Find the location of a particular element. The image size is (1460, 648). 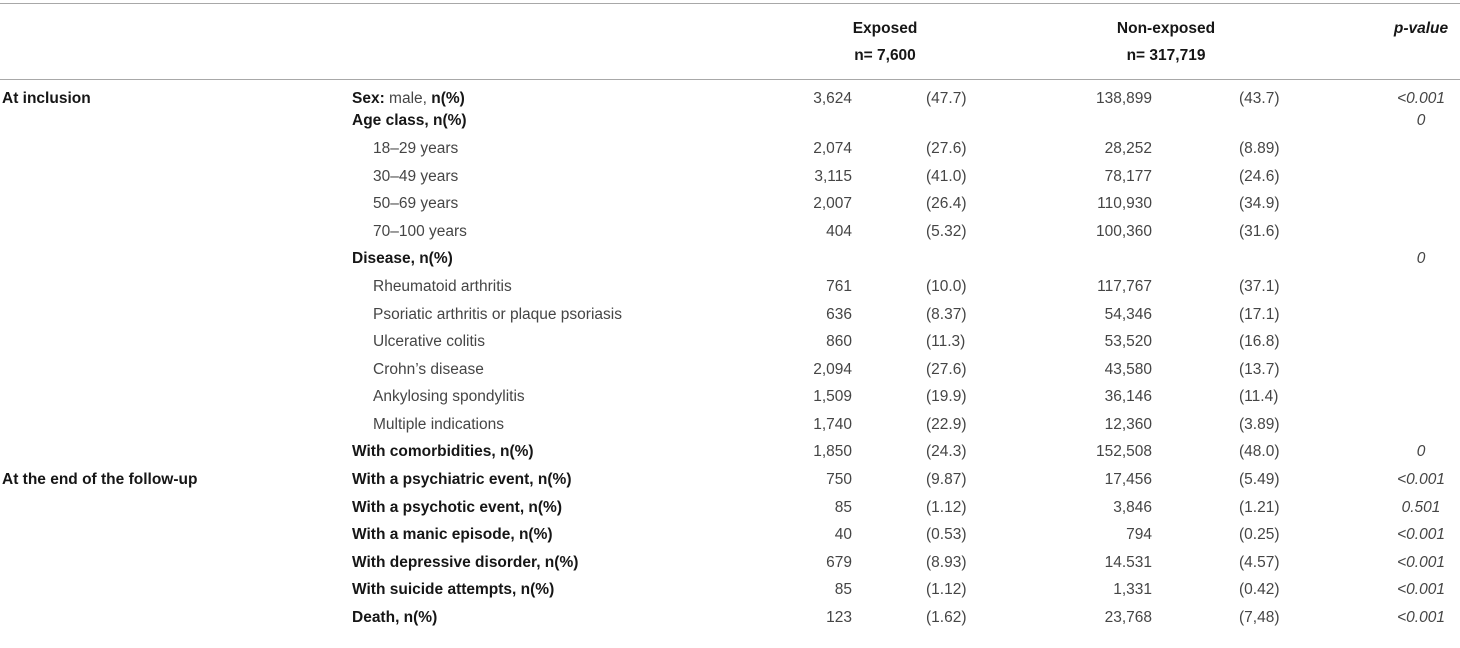

variable-label-cell: With a psychotic event, n(%) is located at coordinates (551, 507).